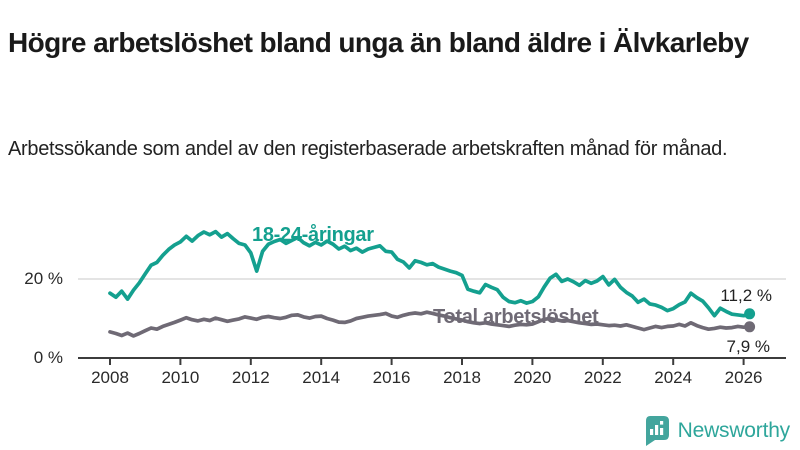  I want to click on newsworthy-logo-icon, so click(657, 430).